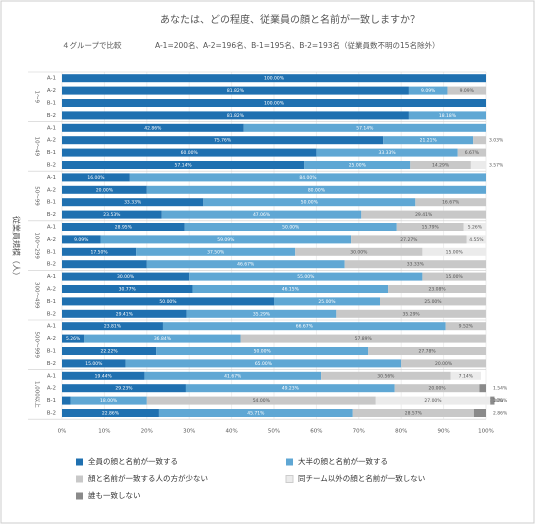  Describe the element at coordinates (291, 290) in the screenshot. I see `value-label: 46.15%` at that location.